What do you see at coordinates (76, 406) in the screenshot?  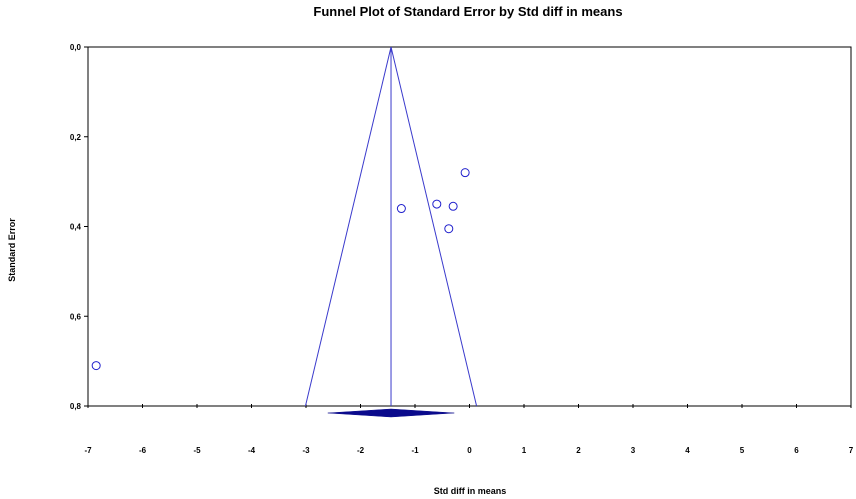 I see `y-tick-label: 0,8` at bounding box center [76, 406].